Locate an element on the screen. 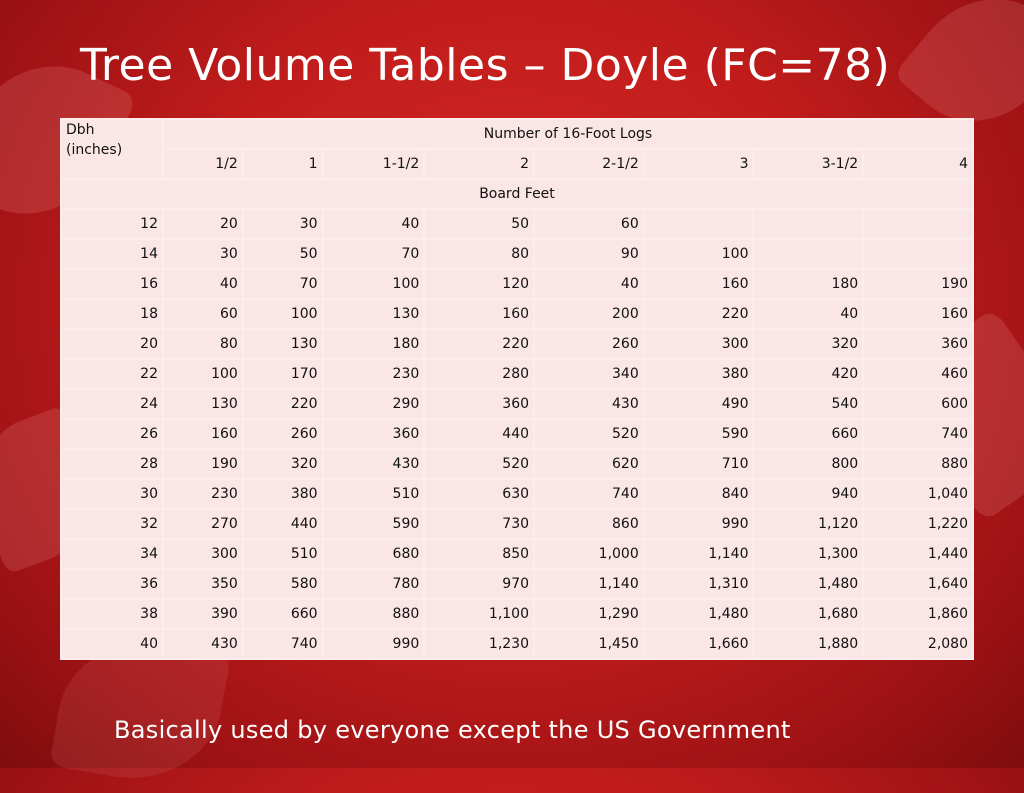 This screenshot has height=793, width=1024. board-feet-cell: 320 is located at coordinates (282, 464).